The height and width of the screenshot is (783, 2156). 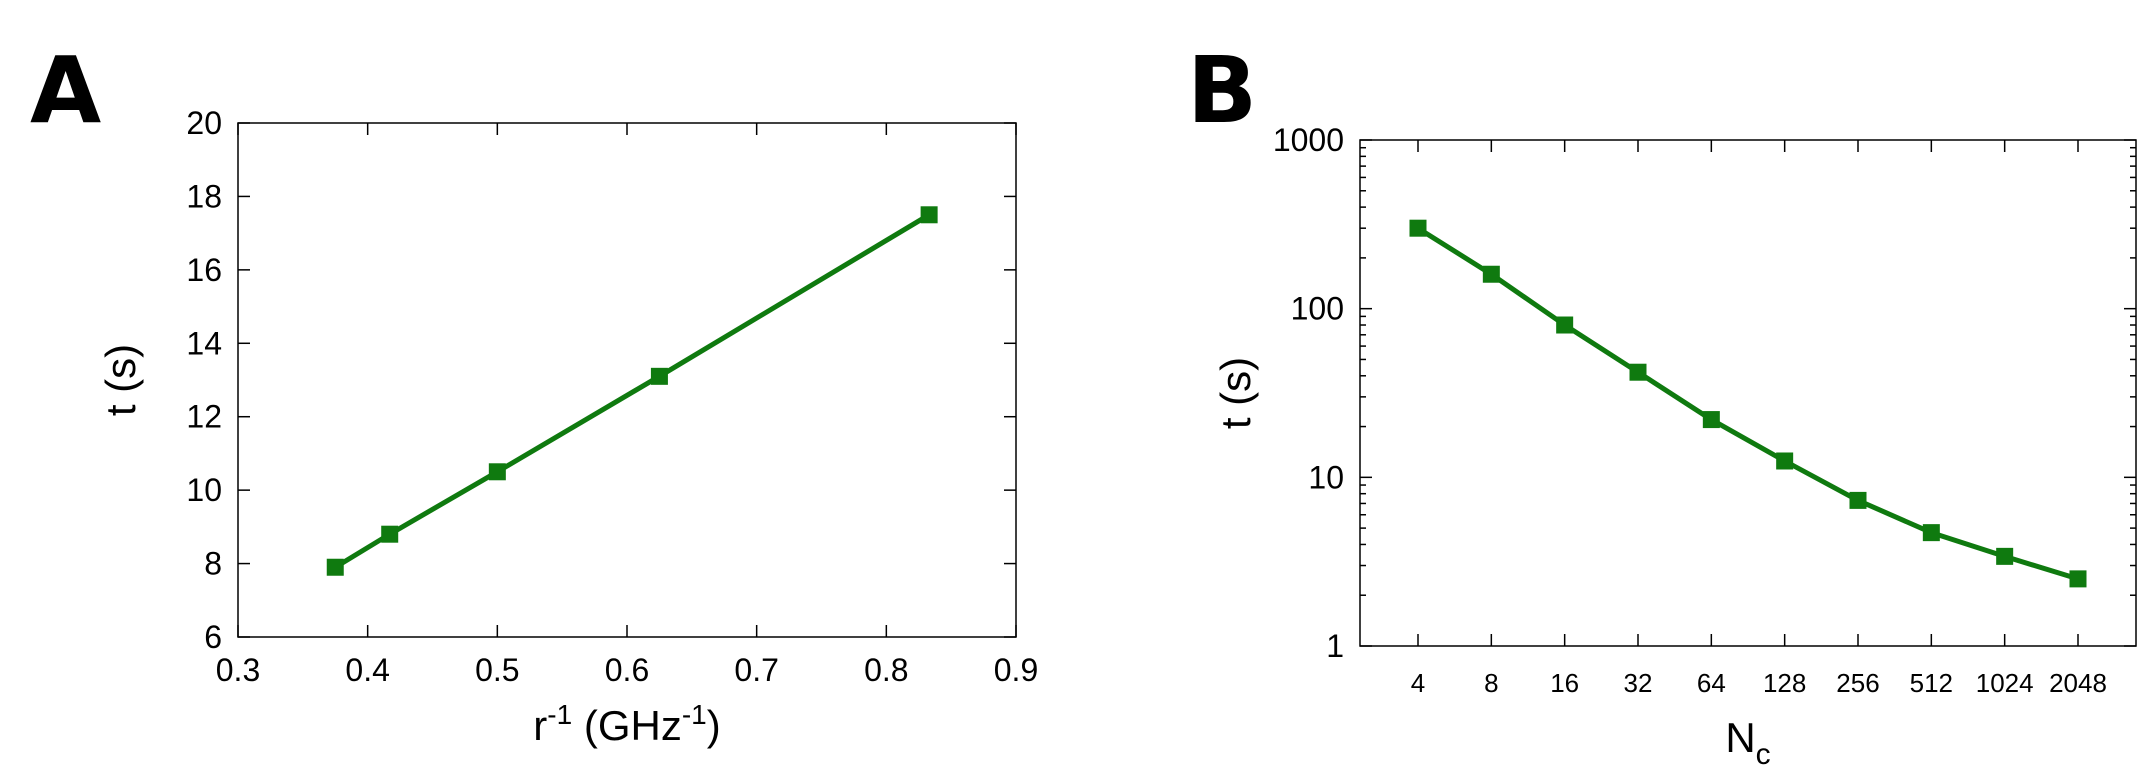 I want to click on x-tick-label-a: 0.4, so click(x=367, y=670).